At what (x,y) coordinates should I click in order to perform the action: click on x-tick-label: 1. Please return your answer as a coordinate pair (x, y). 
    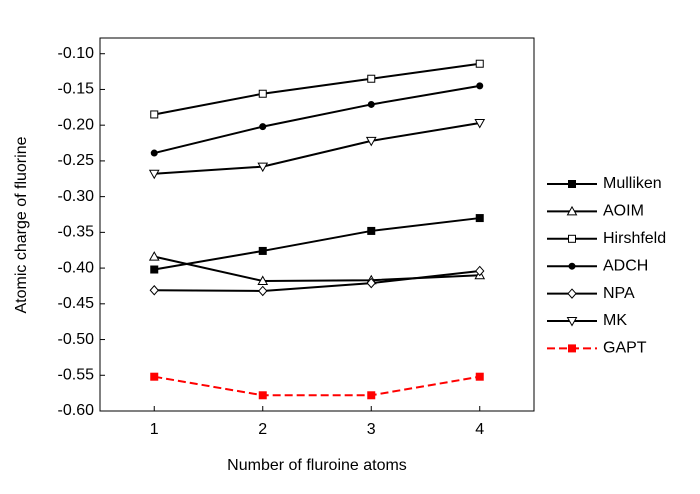
    Looking at the image, I should click on (154, 429).